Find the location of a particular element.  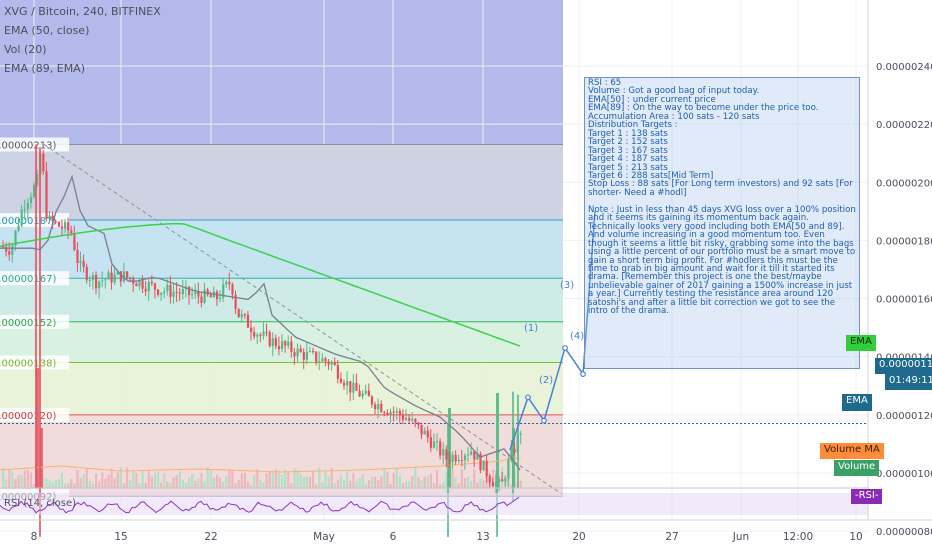

price-tick-label: 0.00000080 is located at coordinates (904, 532).